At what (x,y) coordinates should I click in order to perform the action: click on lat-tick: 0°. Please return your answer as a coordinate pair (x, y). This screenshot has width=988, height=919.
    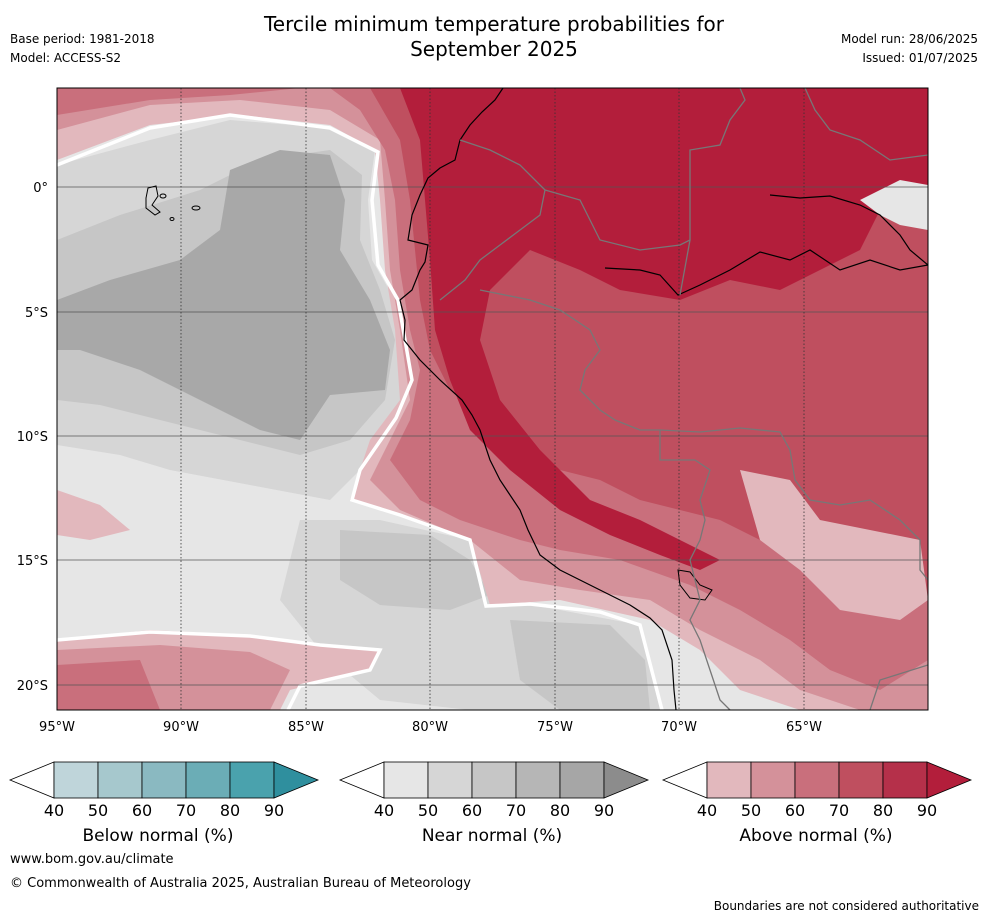
    Looking at the image, I should click on (40, 188).